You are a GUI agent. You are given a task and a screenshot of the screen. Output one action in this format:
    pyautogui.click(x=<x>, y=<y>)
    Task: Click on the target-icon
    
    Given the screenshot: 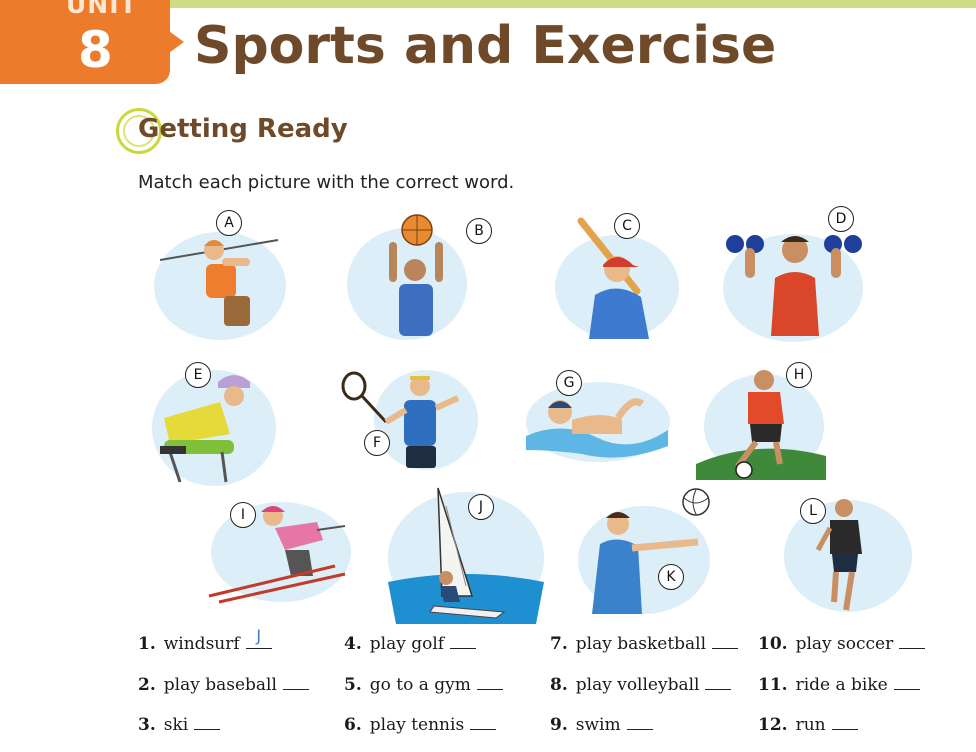 What is the action you would take?
    pyautogui.click(x=139, y=131)
    